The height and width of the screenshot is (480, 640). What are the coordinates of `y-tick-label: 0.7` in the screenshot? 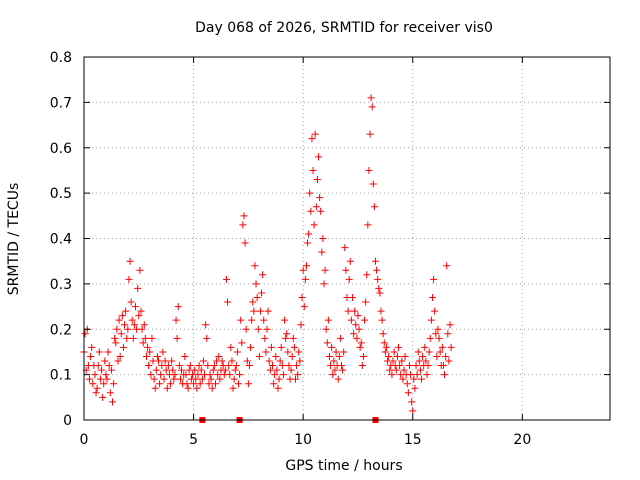 It's located at (61, 103).